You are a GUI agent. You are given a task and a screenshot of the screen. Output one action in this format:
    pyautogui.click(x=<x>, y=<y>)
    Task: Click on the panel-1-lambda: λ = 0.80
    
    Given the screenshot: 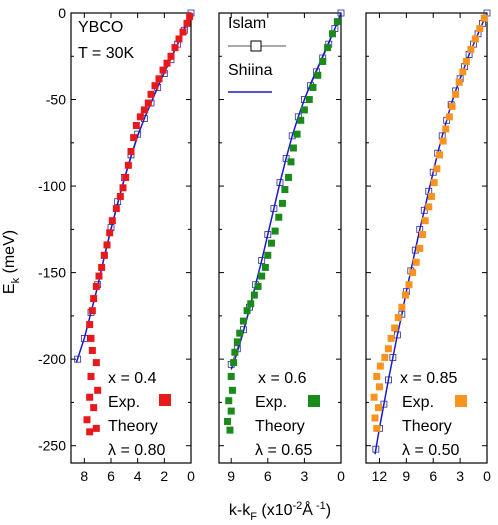 What is the action you would take?
    pyautogui.click(x=136, y=450)
    